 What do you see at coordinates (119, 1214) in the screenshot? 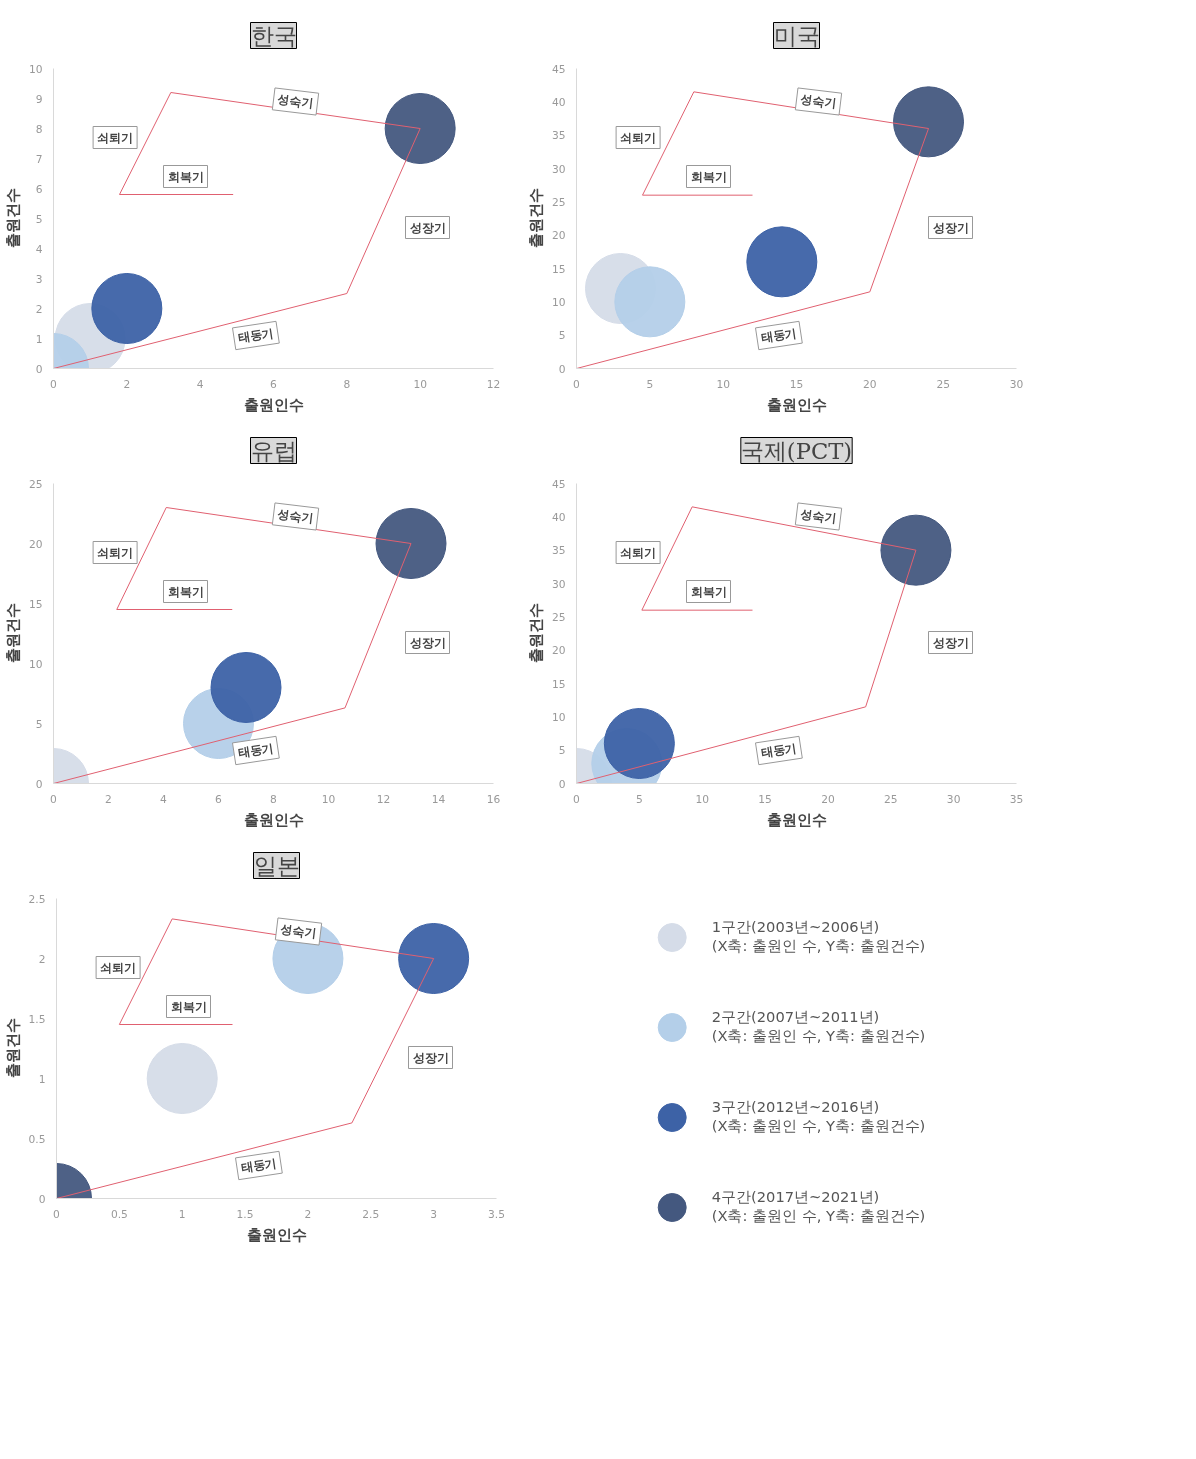
I see `x-tick-label: 0.5` at bounding box center [119, 1214].